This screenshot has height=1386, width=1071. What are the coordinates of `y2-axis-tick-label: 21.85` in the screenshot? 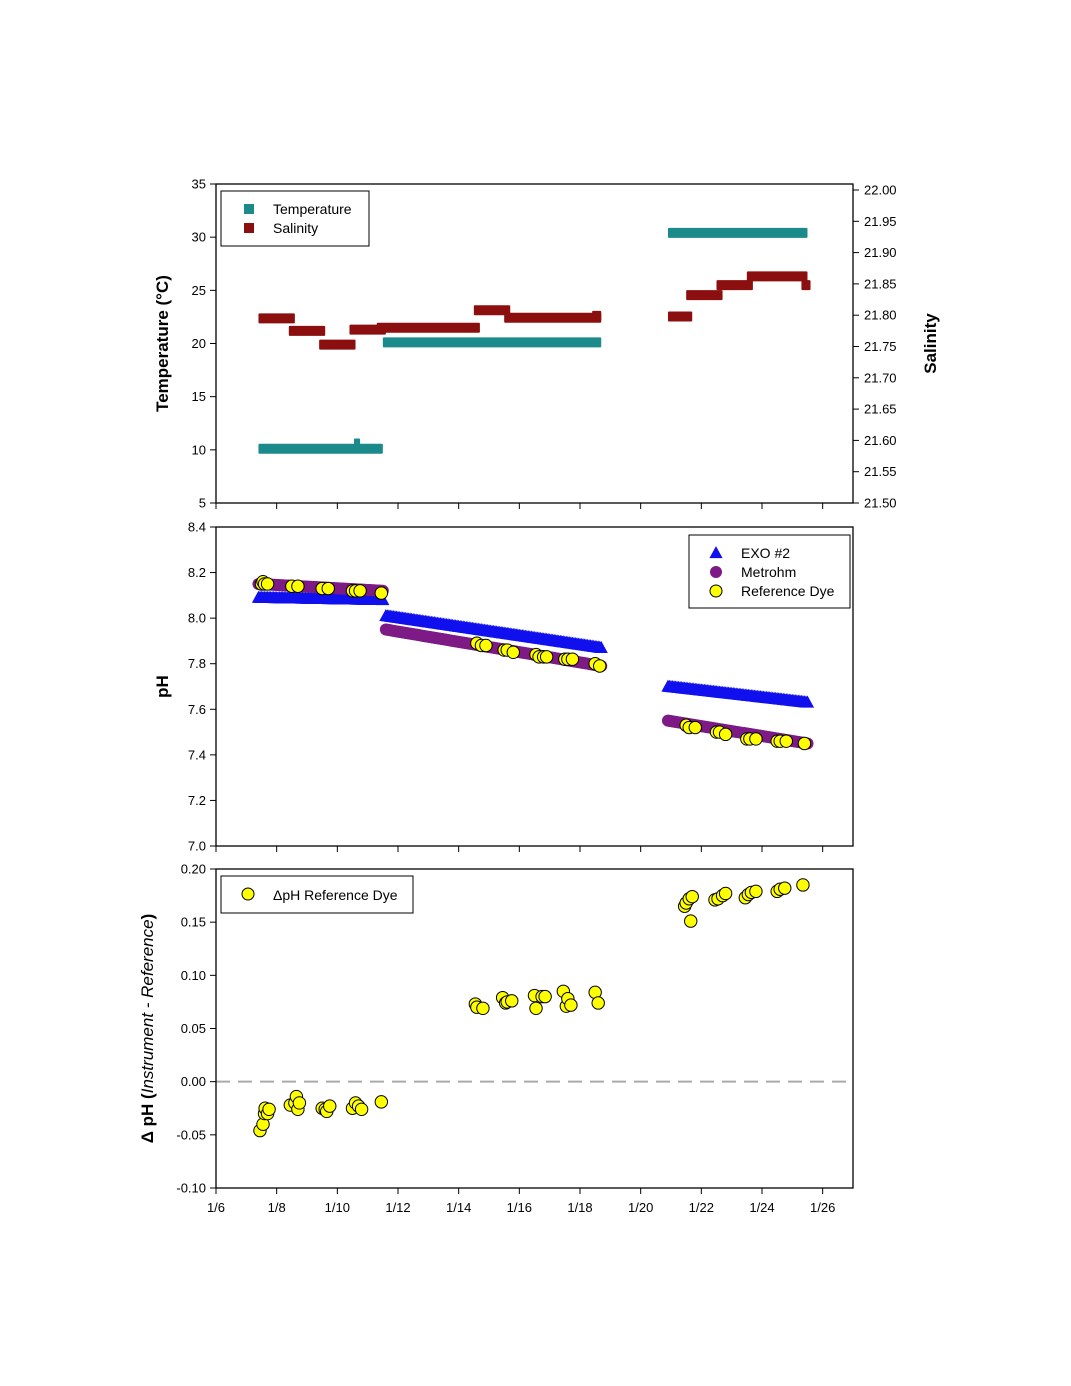 It's located at (880, 283).